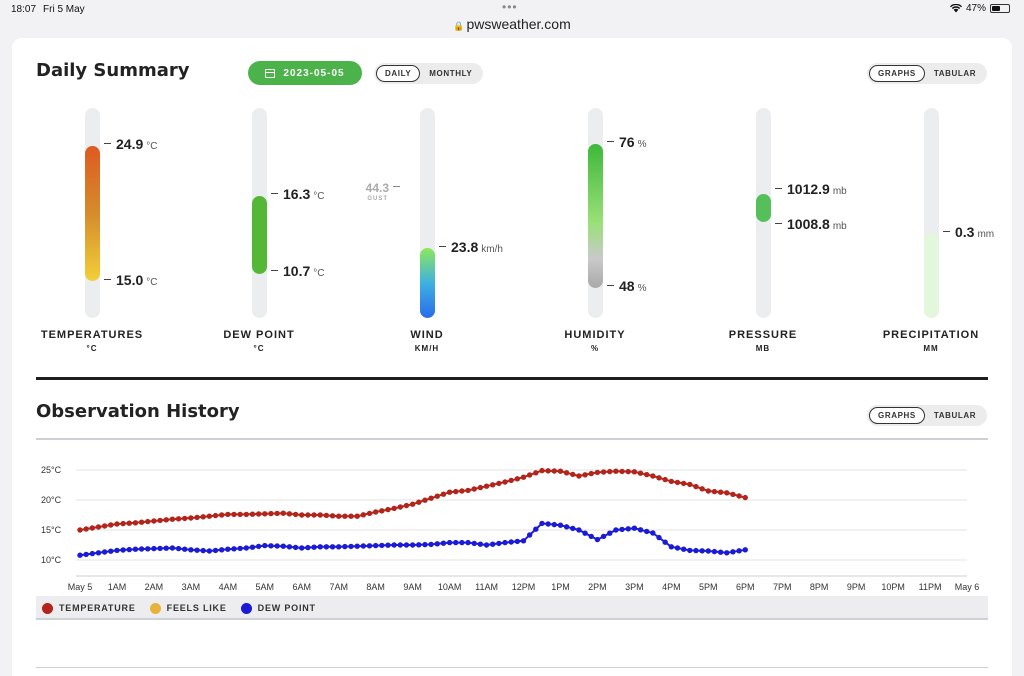 This screenshot has width=1024, height=676. Describe the element at coordinates (64, 9) in the screenshot. I see `status-date: Fri 5 May` at that location.